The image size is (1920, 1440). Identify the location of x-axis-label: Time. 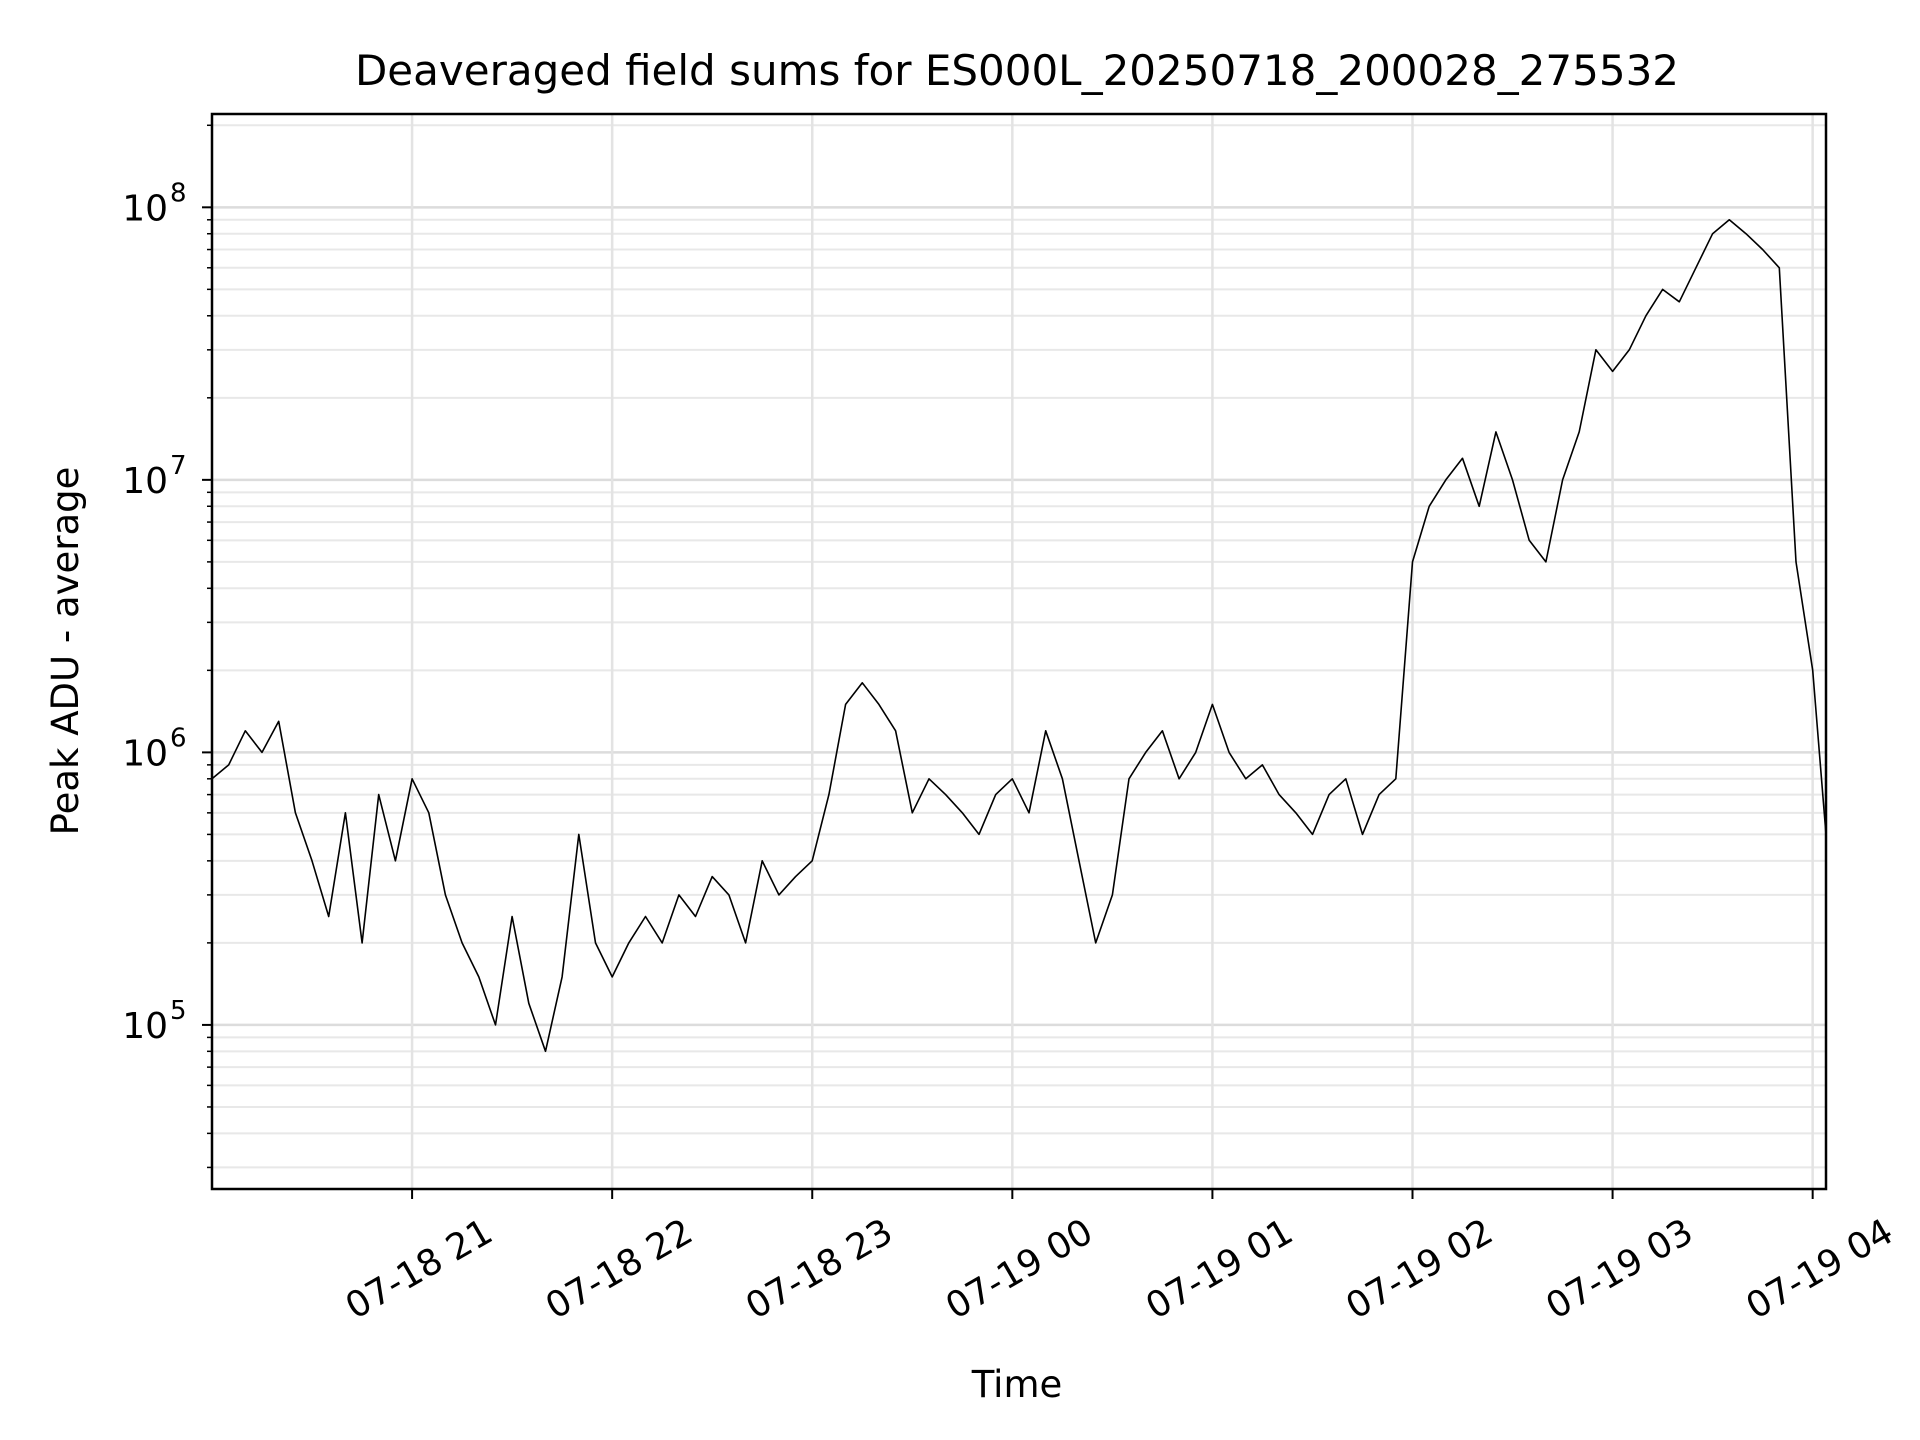
(1017, 1384).